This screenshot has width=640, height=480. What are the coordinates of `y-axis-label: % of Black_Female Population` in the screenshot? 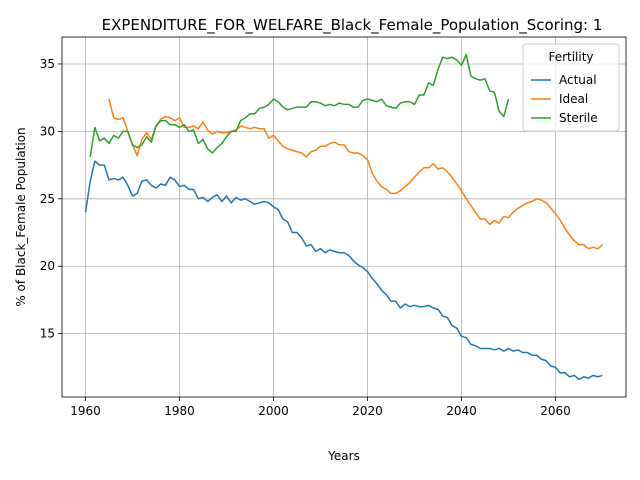 It's located at (21, 216).